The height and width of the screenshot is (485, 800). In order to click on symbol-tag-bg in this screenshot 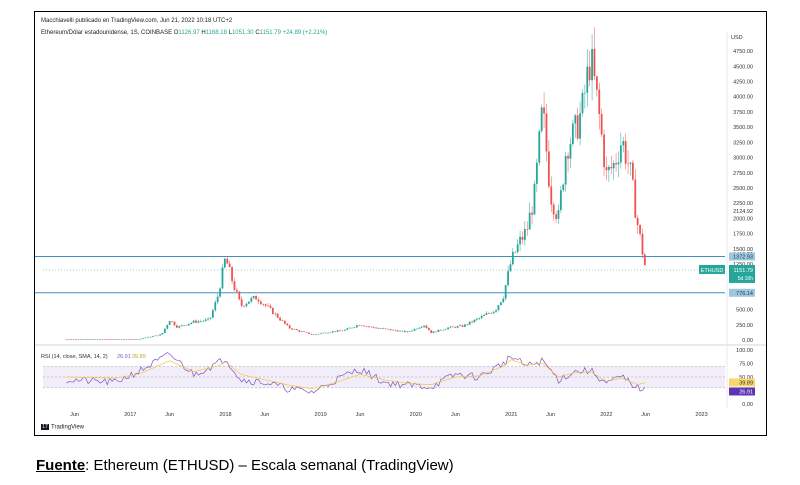, I will do `click(712, 269)`.